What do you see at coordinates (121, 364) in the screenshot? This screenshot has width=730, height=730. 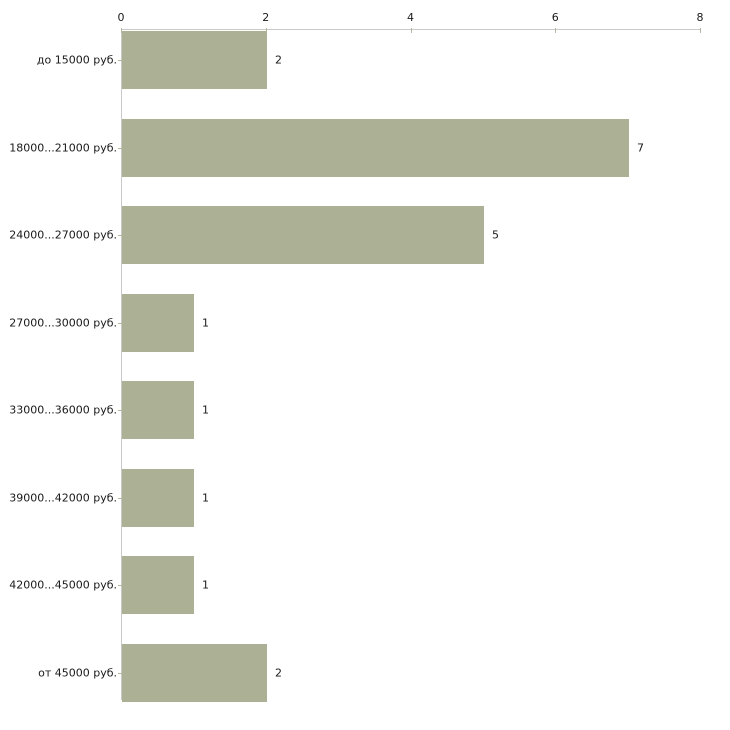 I see `y-axis-line` at bounding box center [121, 364].